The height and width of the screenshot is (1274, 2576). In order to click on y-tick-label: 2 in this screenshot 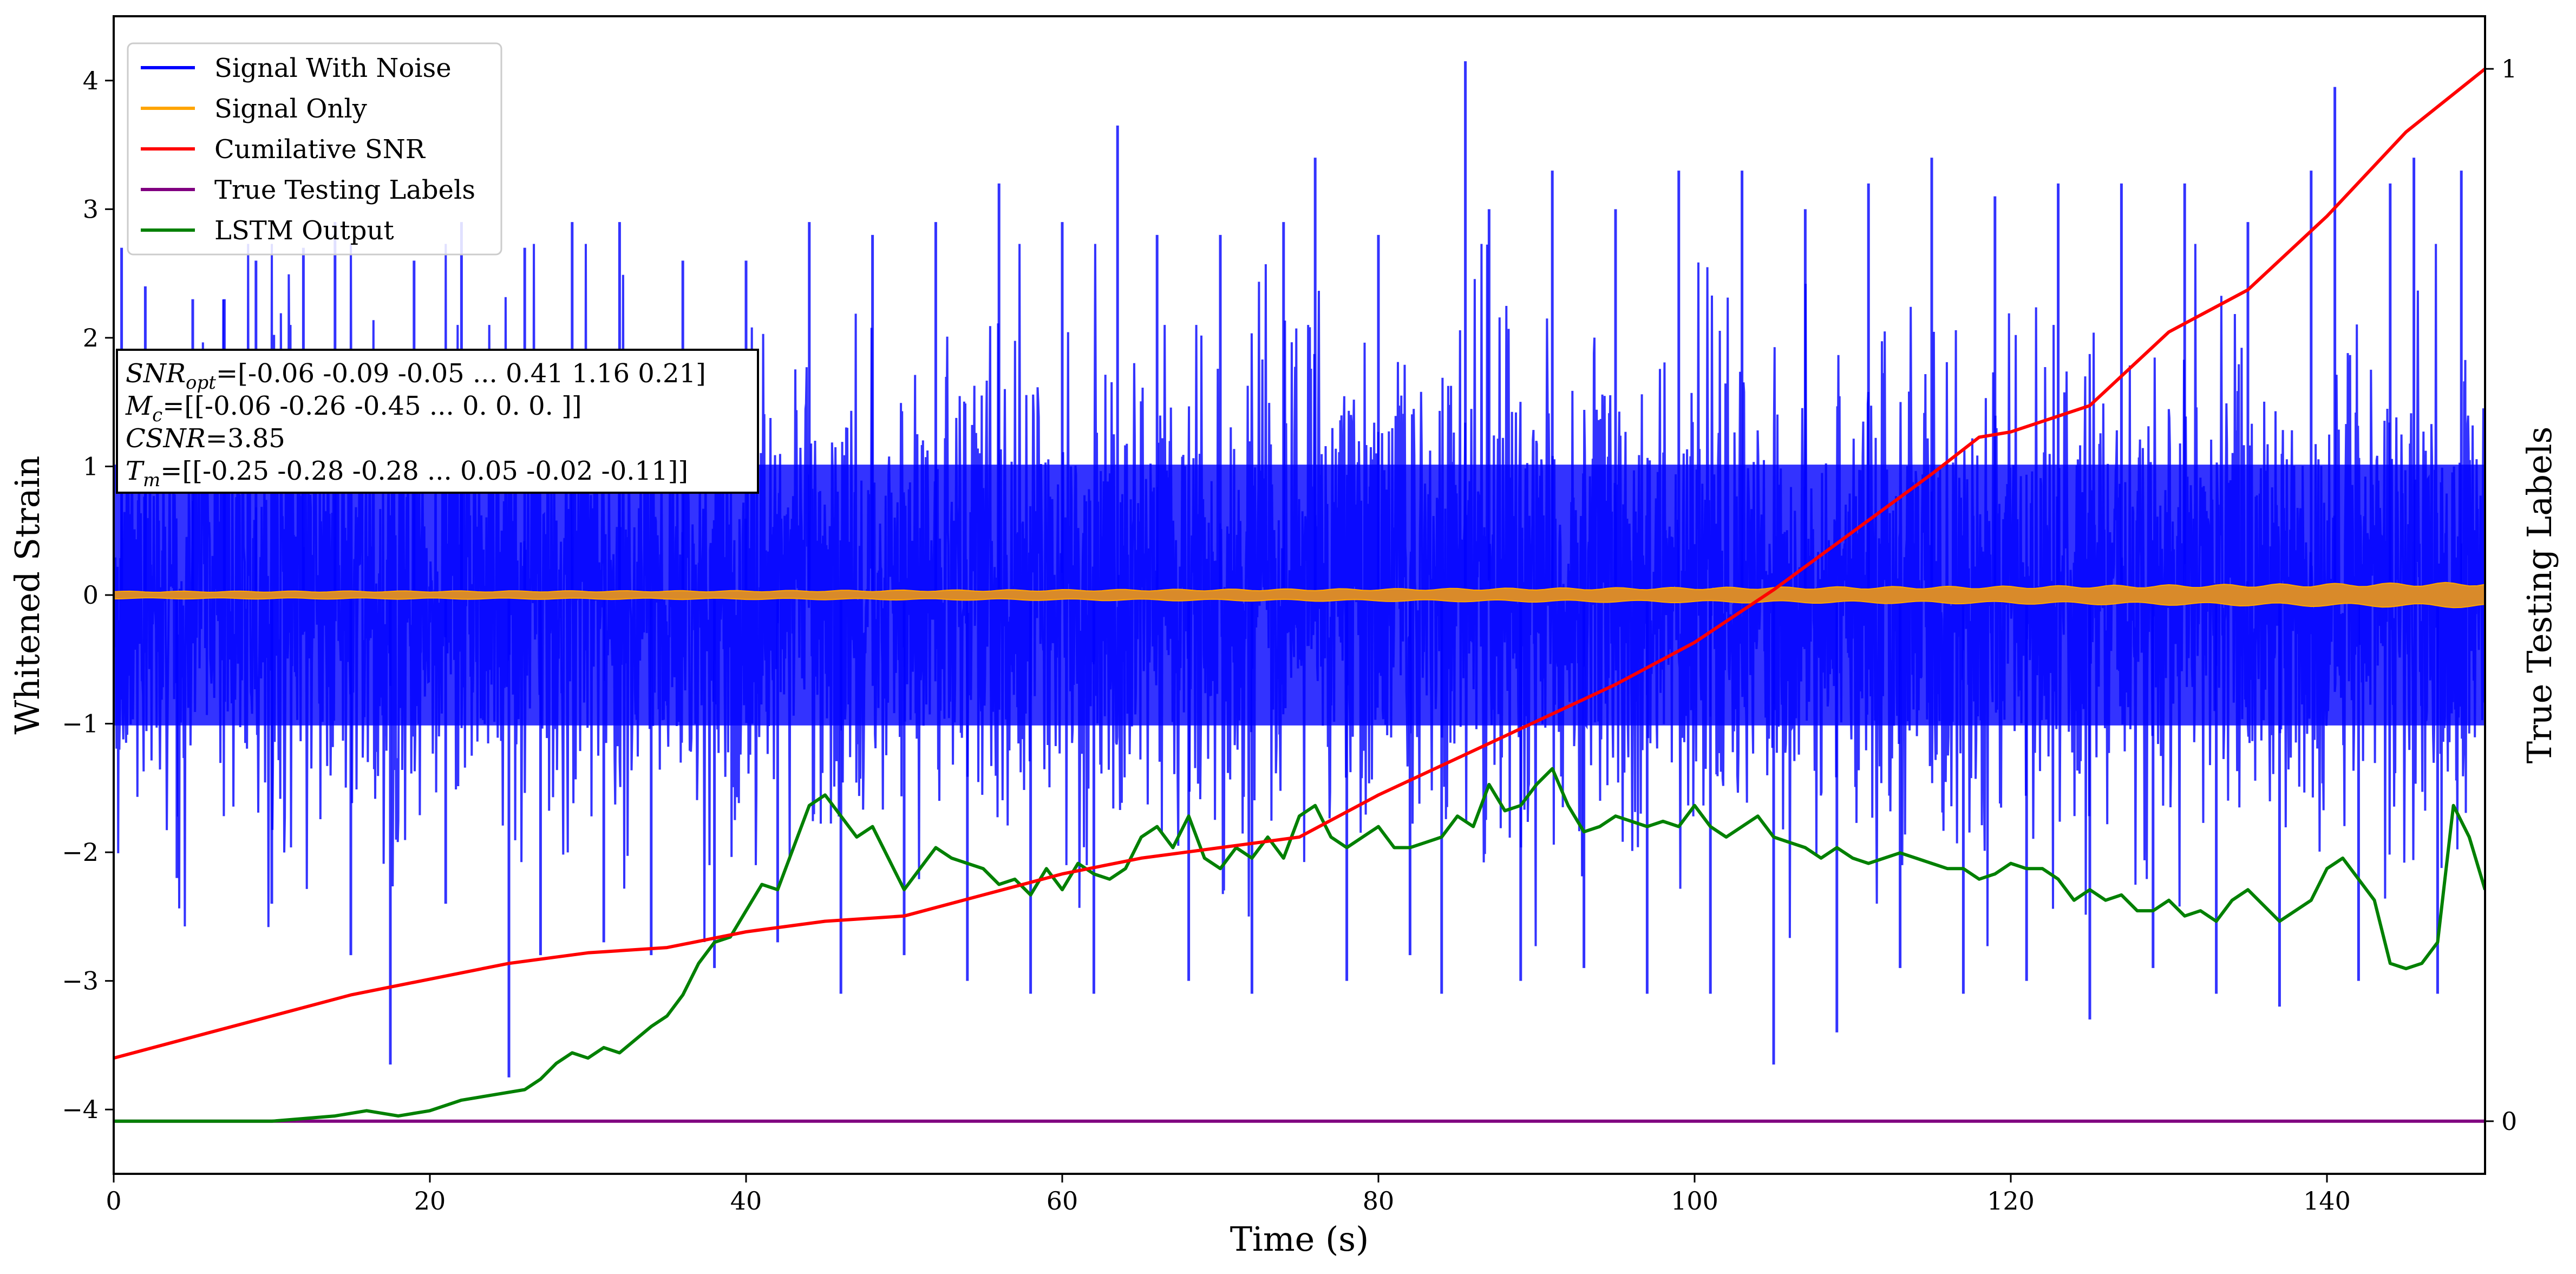, I will do `click(91, 337)`.